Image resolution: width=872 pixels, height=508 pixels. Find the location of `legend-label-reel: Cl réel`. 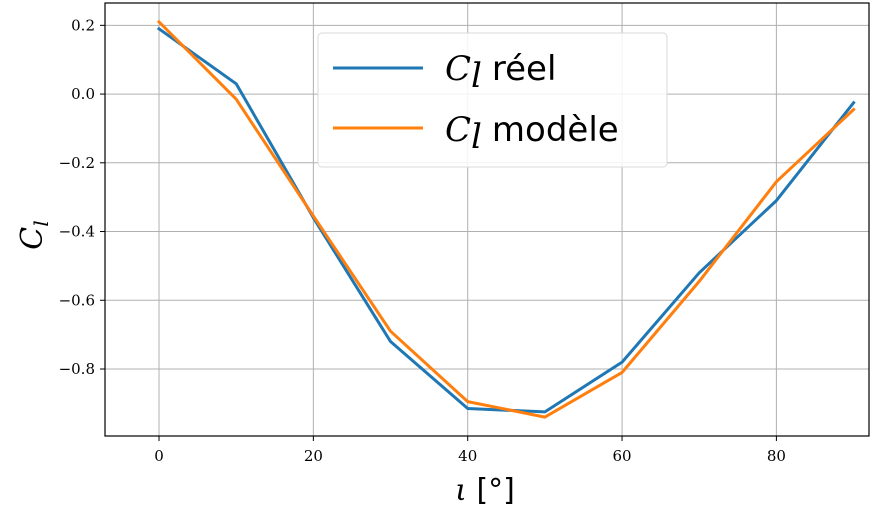

legend-label-reel: Cl réel is located at coordinates (500, 72).